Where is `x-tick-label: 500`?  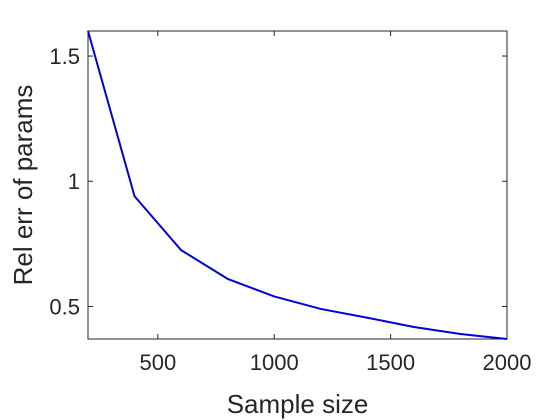
x-tick-label: 500 is located at coordinates (157, 362).